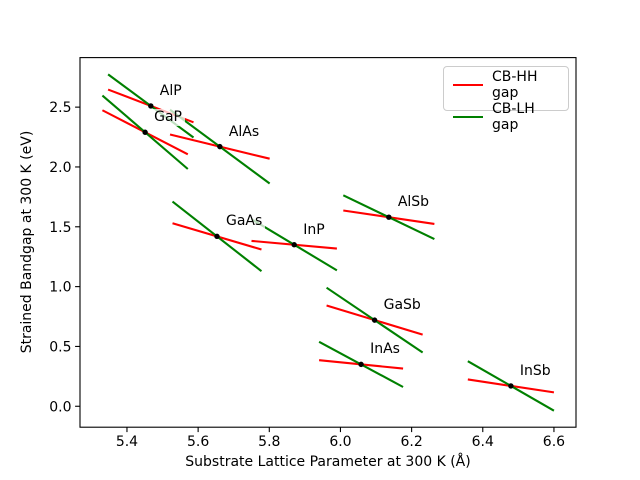 Image resolution: width=640 pixels, height=480 pixels. What do you see at coordinates (60, 228) in the screenshot?
I see `y-tick-label: 1.5` at bounding box center [60, 228].